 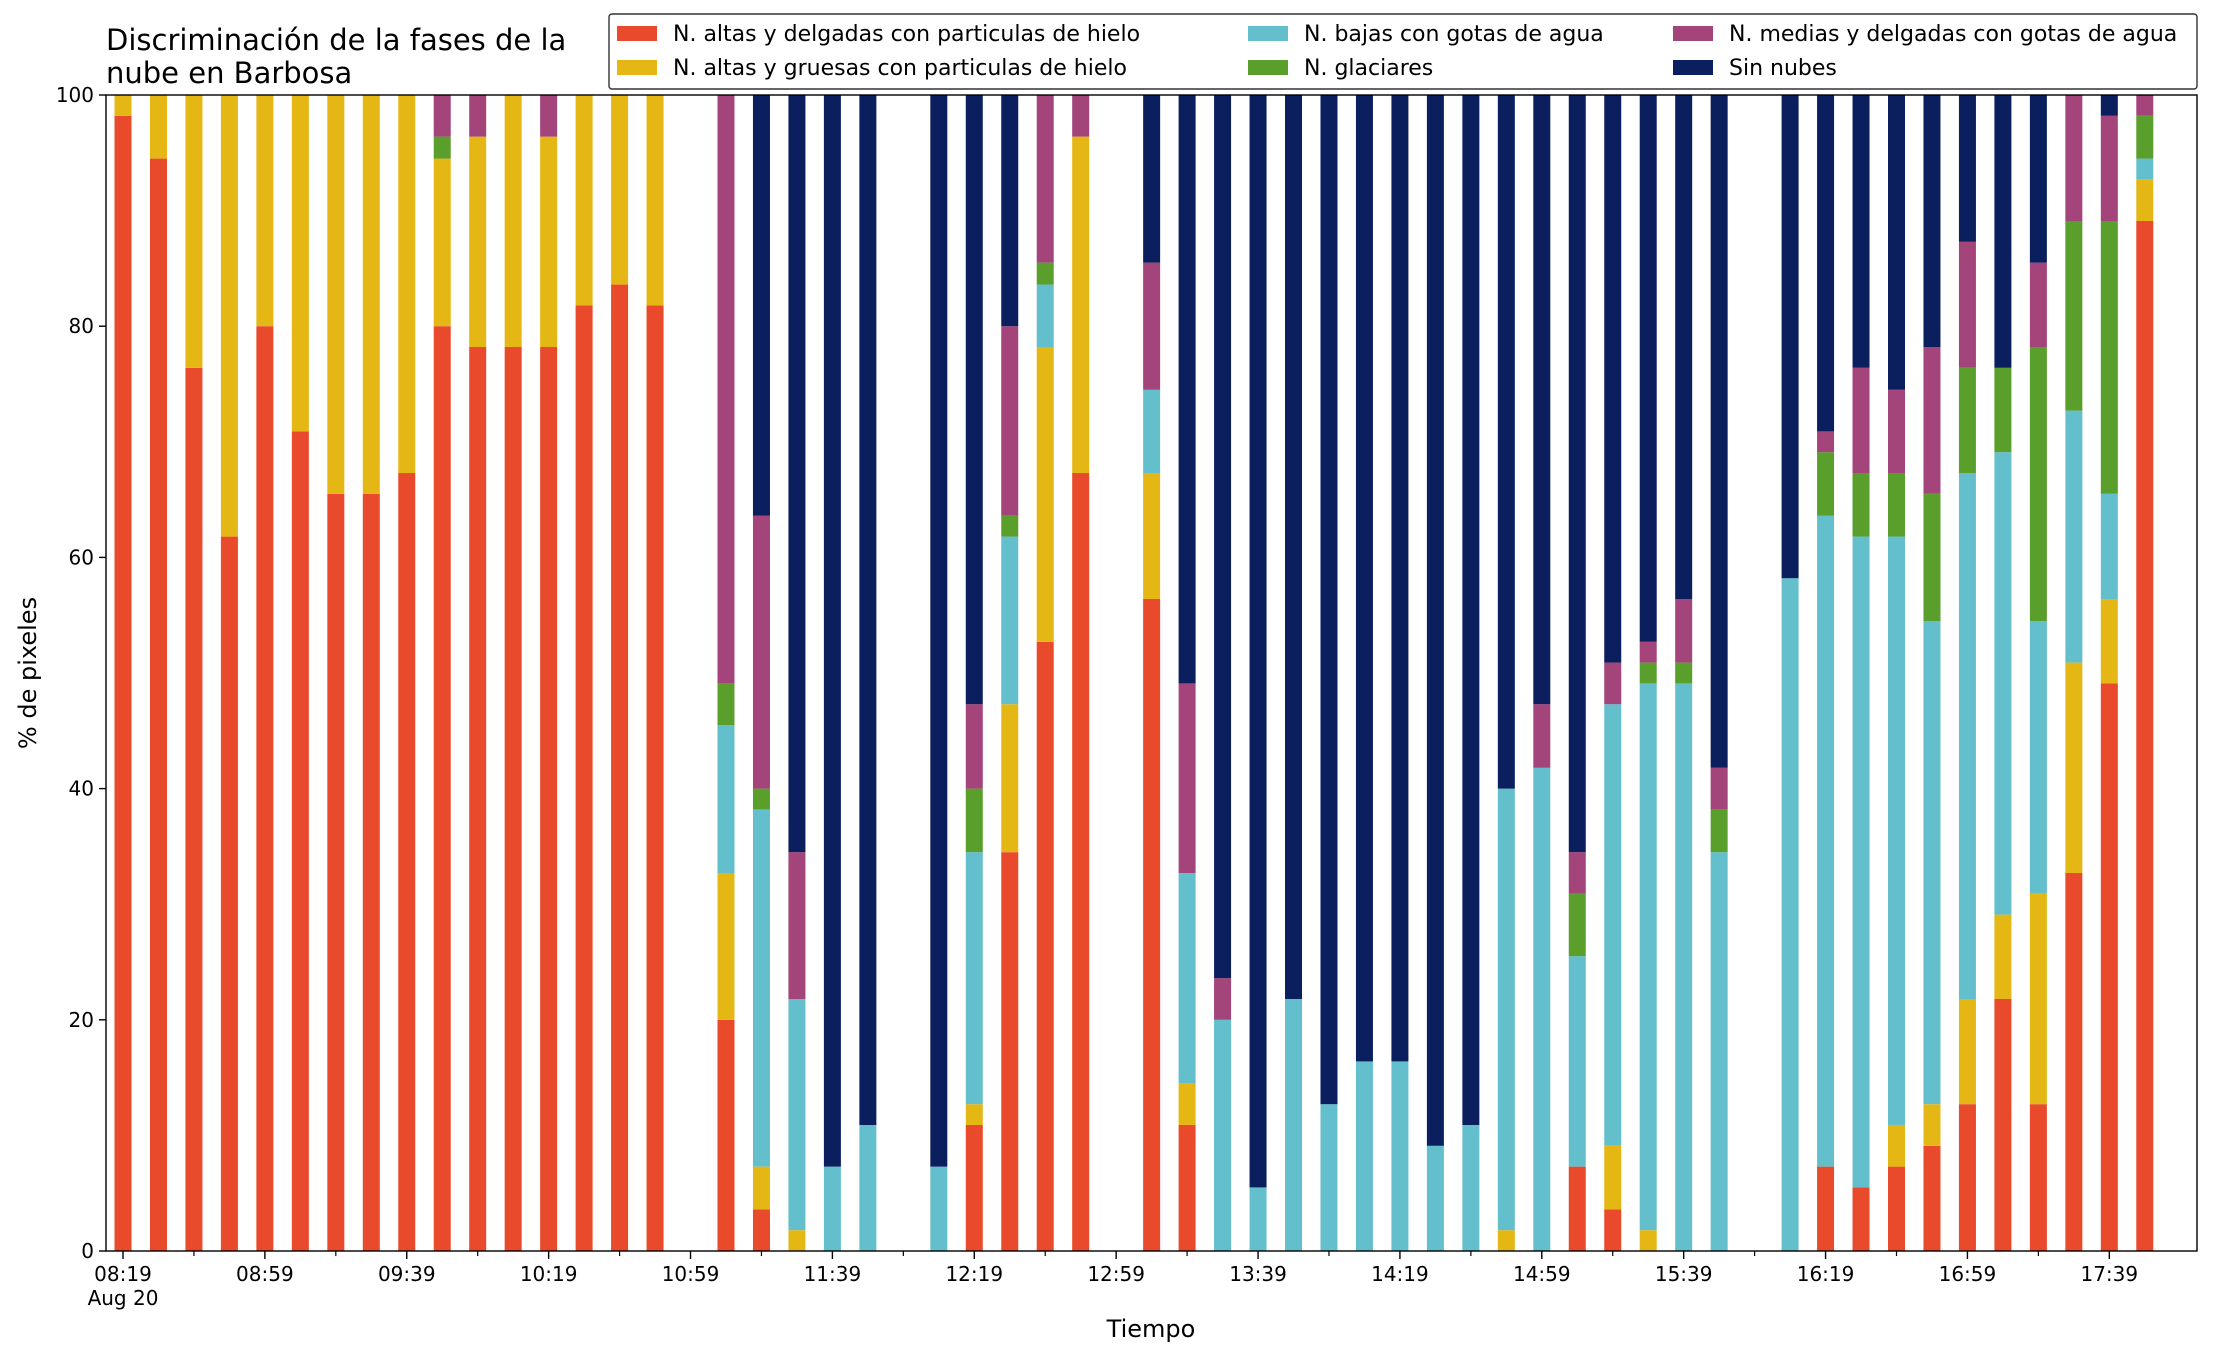 What do you see at coordinates (691, 1274) in the screenshot?
I see `x-tick-label: 10:59` at bounding box center [691, 1274].